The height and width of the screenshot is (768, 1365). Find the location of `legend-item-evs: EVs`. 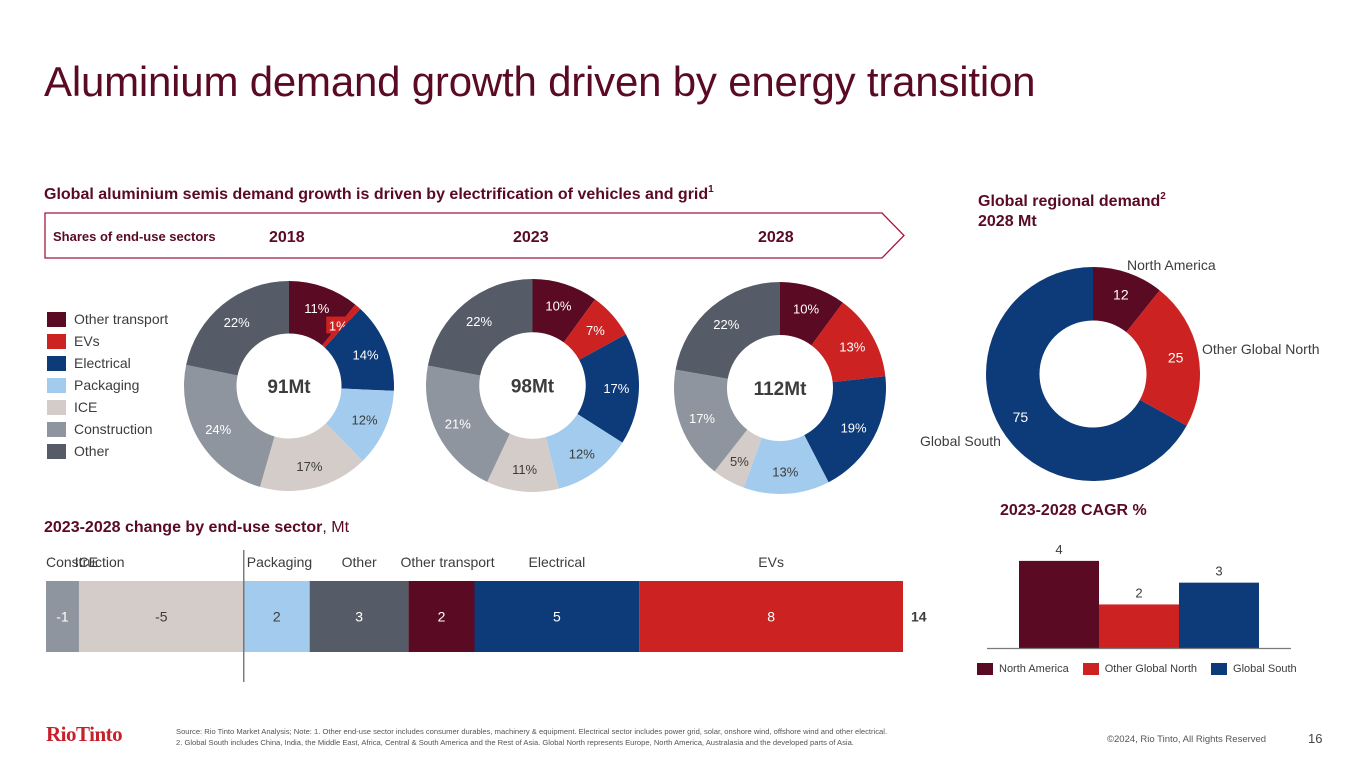

legend-item-evs: EVs is located at coordinates (107, 341).